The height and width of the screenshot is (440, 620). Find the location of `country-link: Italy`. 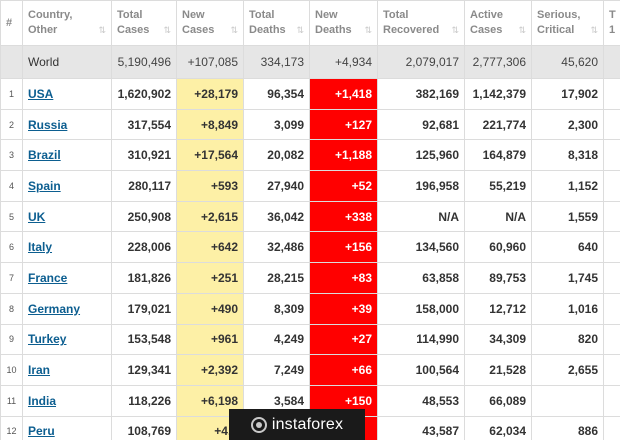

country-link: Italy is located at coordinates (40, 247).